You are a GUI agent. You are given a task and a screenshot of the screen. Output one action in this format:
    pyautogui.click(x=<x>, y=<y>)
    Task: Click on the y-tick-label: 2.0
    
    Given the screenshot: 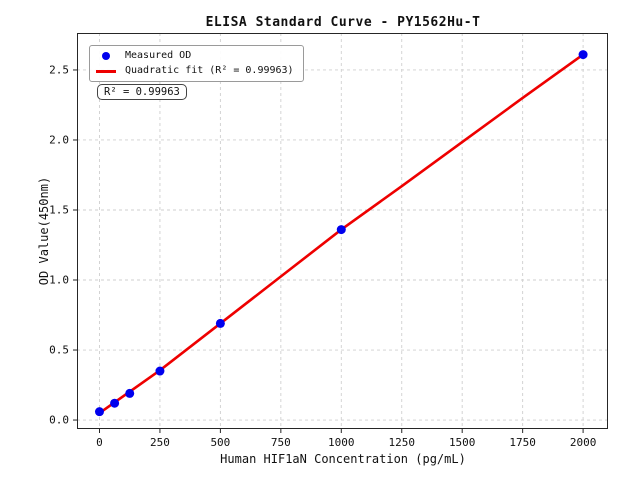 What is the action you would take?
    pyautogui.click(x=59, y=140)
    